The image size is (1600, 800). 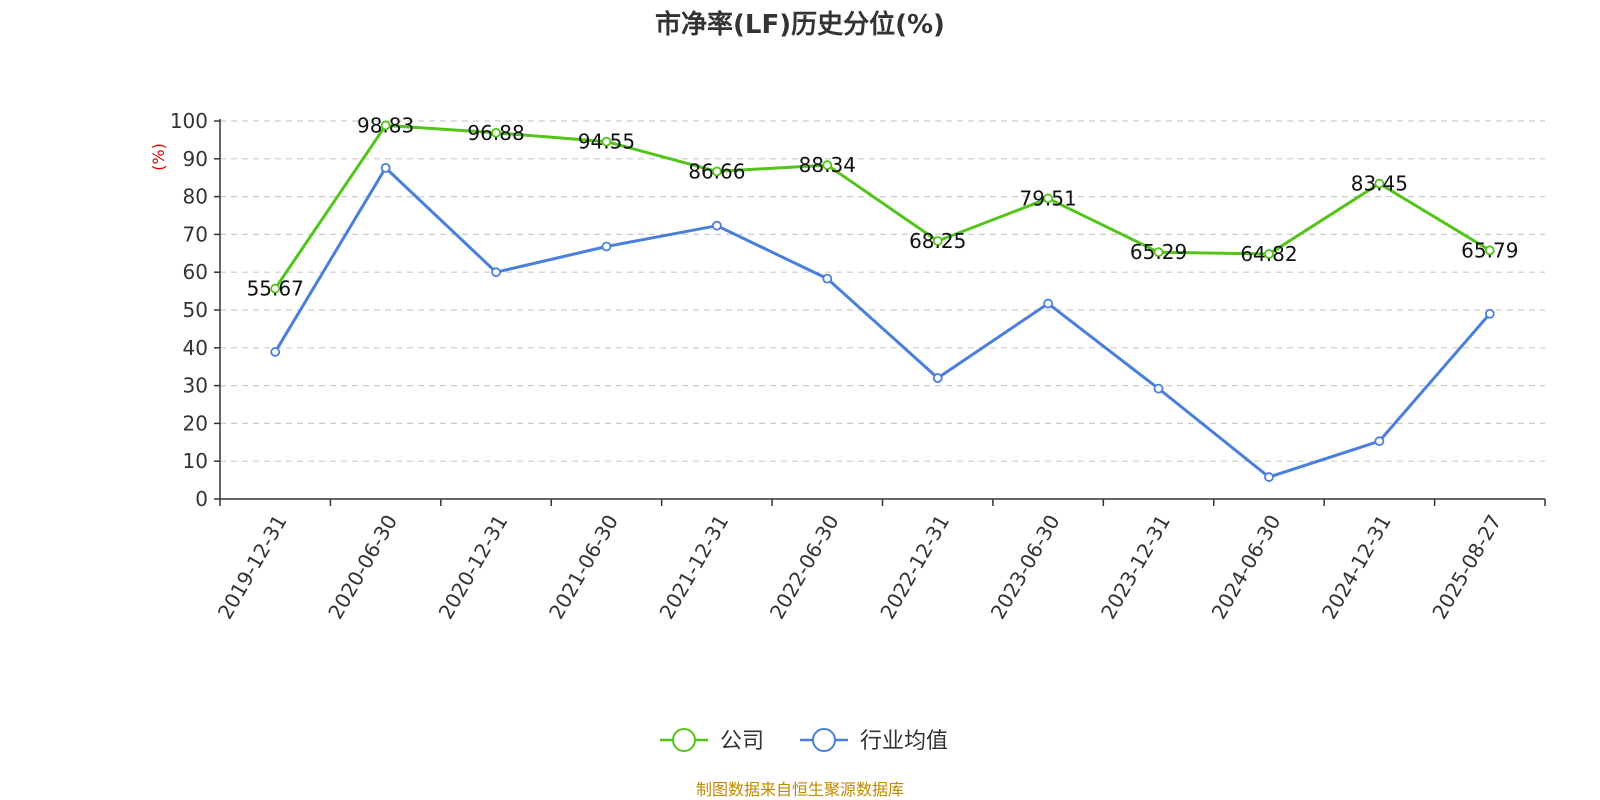 I want to click on y-tick-label: 0, so click(x=201, y=499).